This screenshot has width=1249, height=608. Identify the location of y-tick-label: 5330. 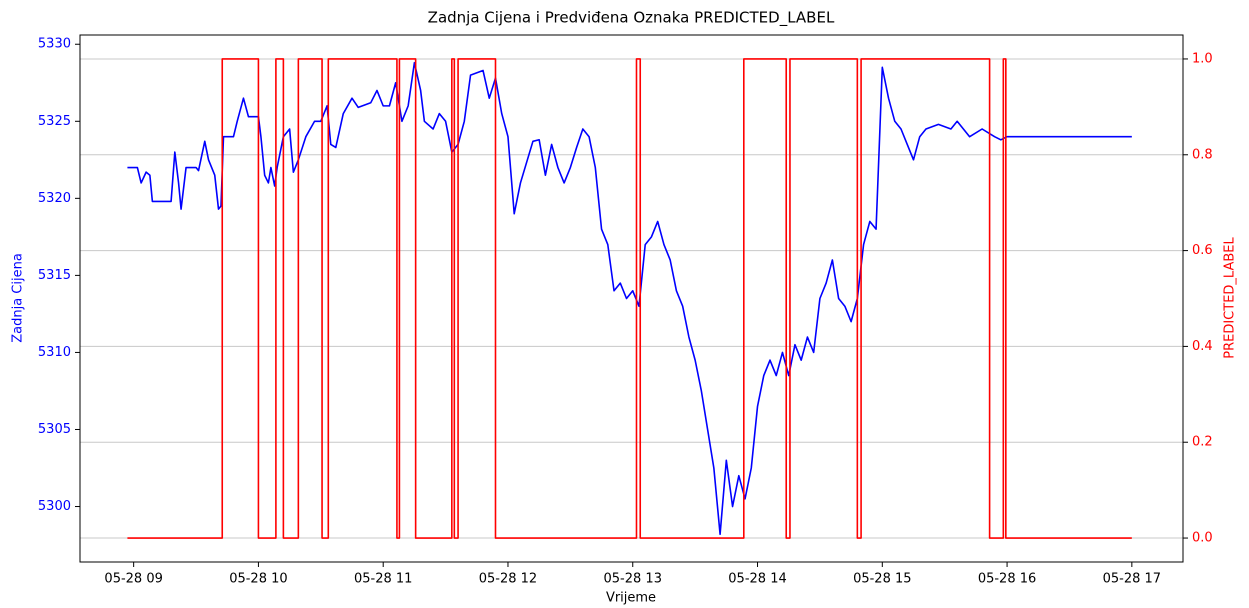
(54, 44).